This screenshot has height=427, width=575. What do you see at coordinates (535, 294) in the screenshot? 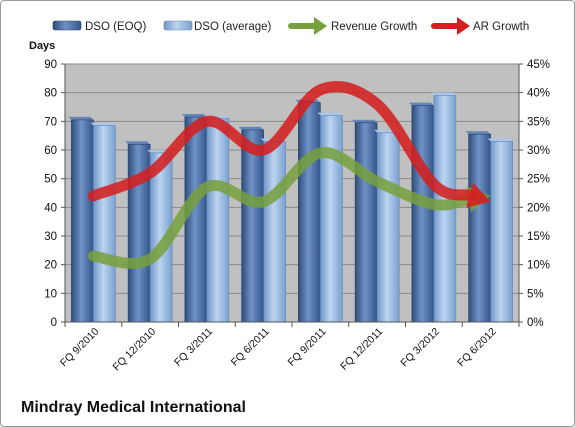
I see `y2-tick-label: 5%` at bounding box center [535, 294].